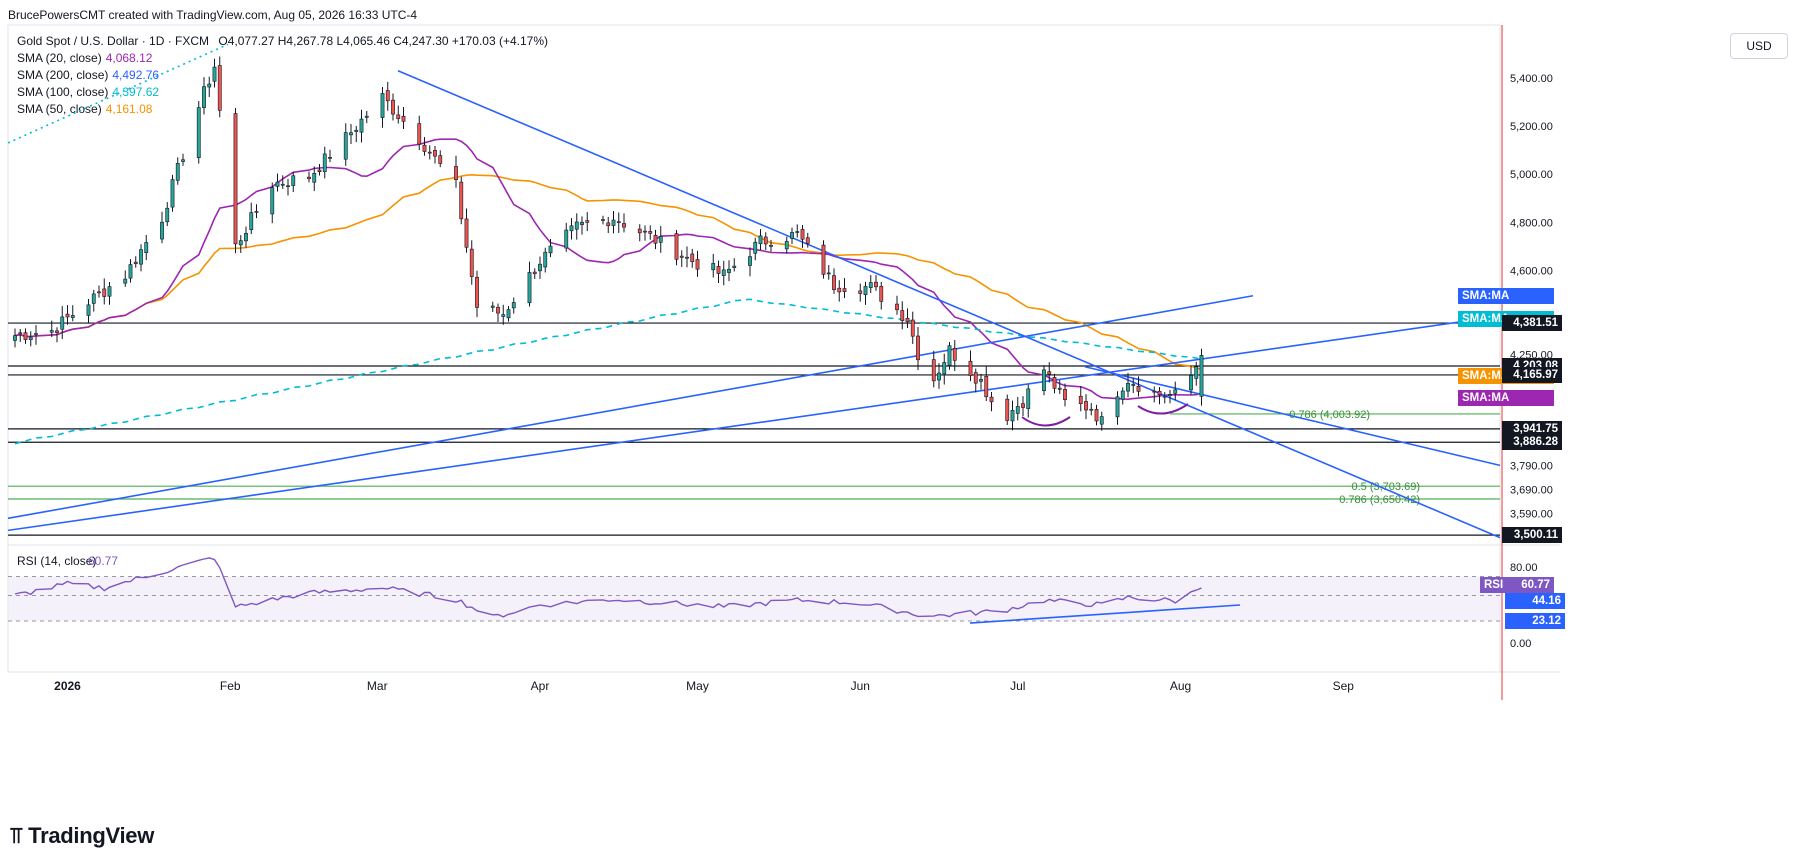  What do you see at coordinates (63, 92) in the screenshot?
I see `legend-label: SMA (100, close)` at bounding box center [63, 92].